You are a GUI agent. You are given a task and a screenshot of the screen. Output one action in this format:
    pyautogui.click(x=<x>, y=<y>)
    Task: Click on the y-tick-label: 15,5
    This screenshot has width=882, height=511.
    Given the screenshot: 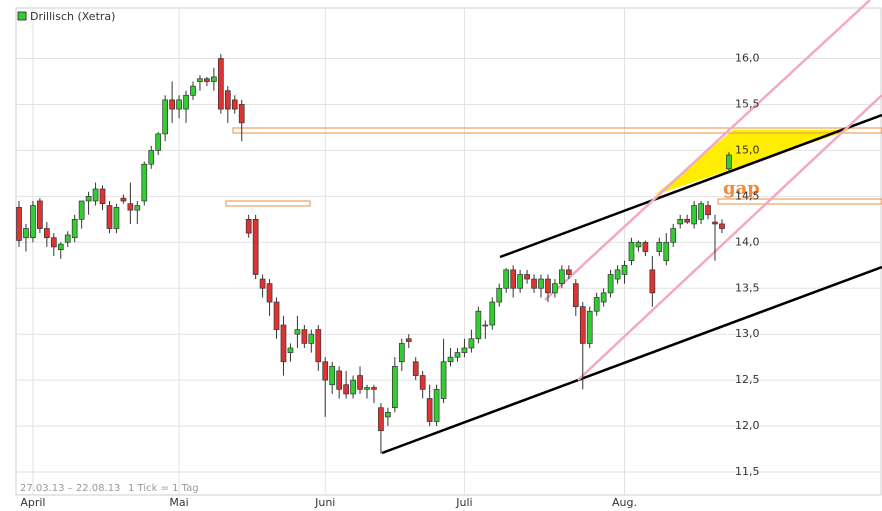 What is the action you would take?
    pyautogui.click(x=747, y=103)
    